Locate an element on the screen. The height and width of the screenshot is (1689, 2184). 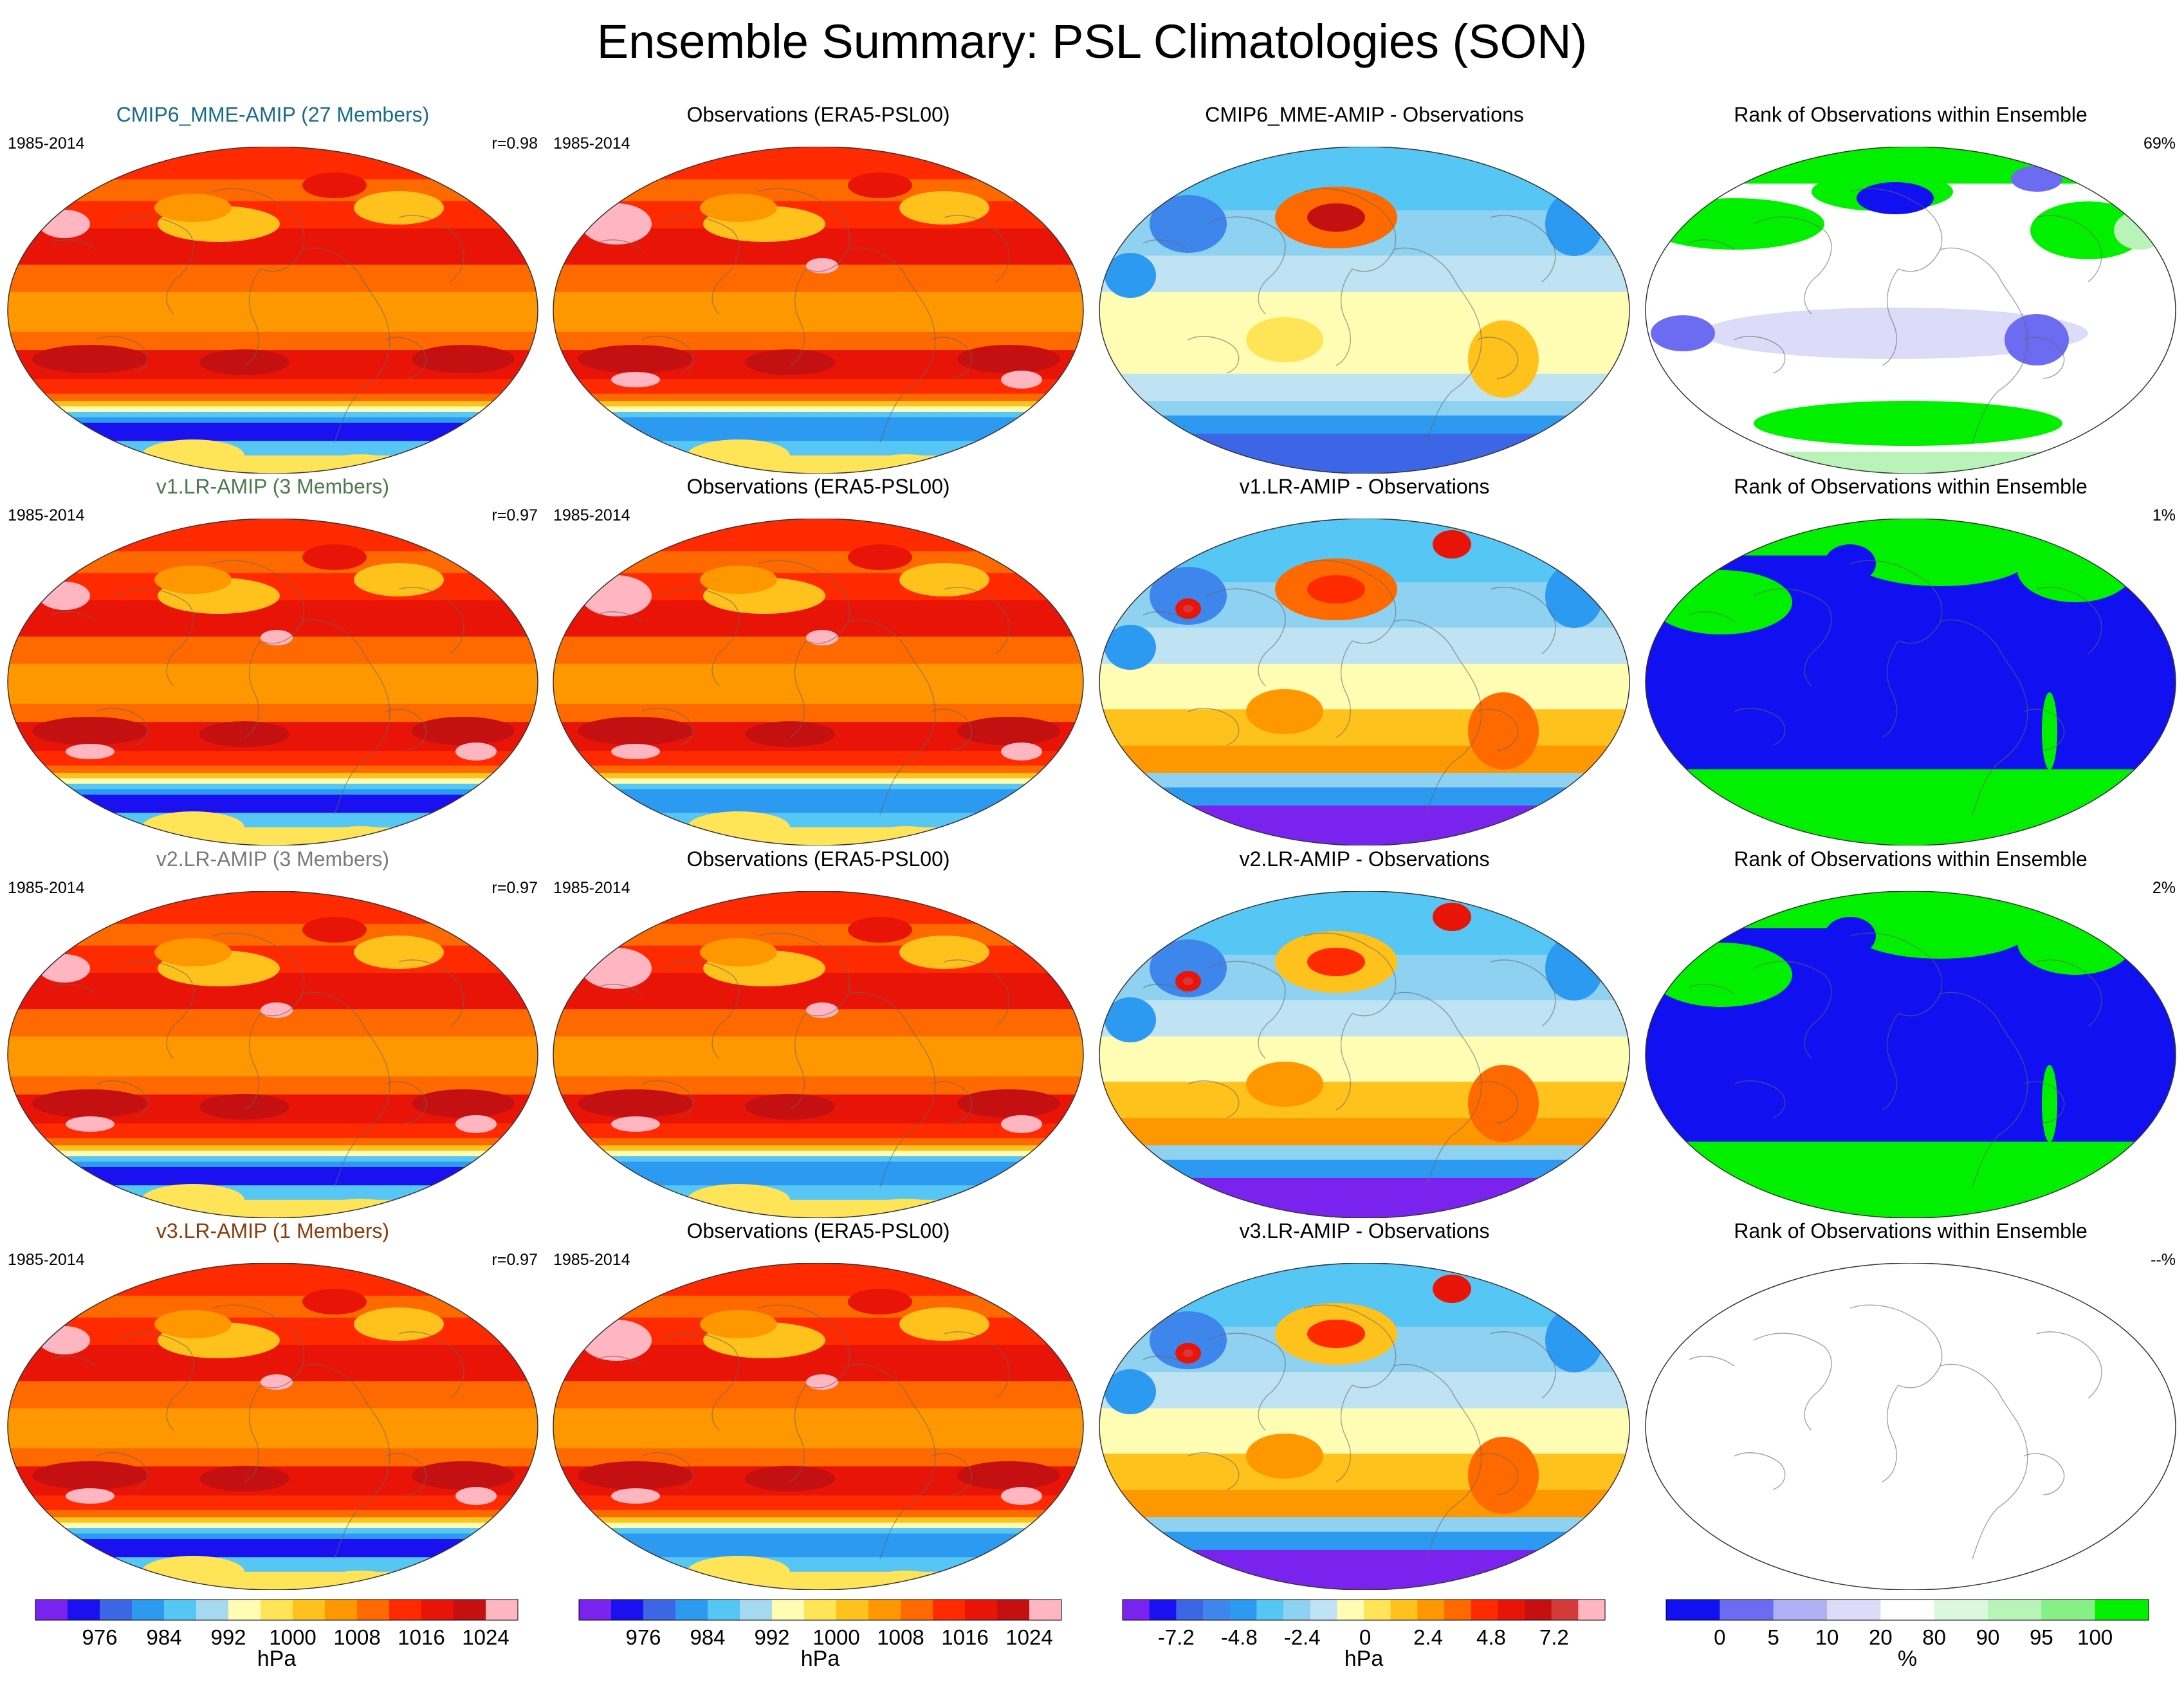
map-diff-r3 is located at coordinates (1364, 1054).